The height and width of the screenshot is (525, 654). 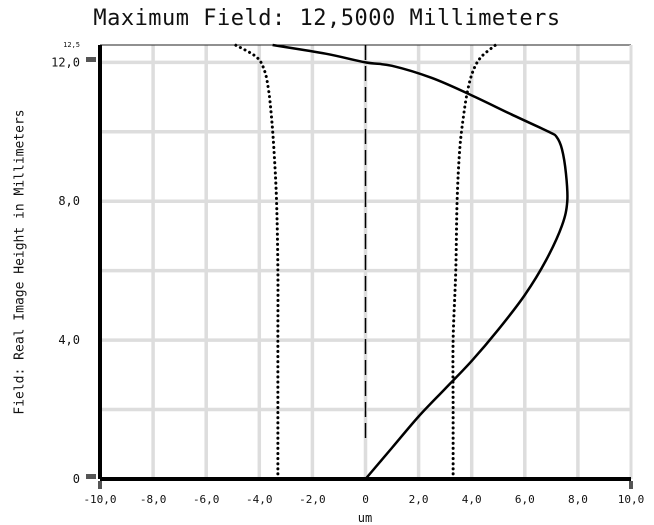 What do you see at coordinates (365, 518) in the screenshot?
I see `x-axis-label: um` at bounding box center [365, 518].